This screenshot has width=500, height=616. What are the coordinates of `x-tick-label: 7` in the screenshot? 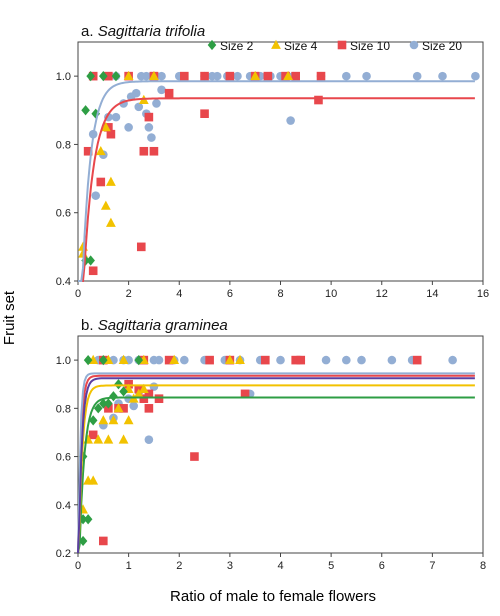 It's located at (432, 566).